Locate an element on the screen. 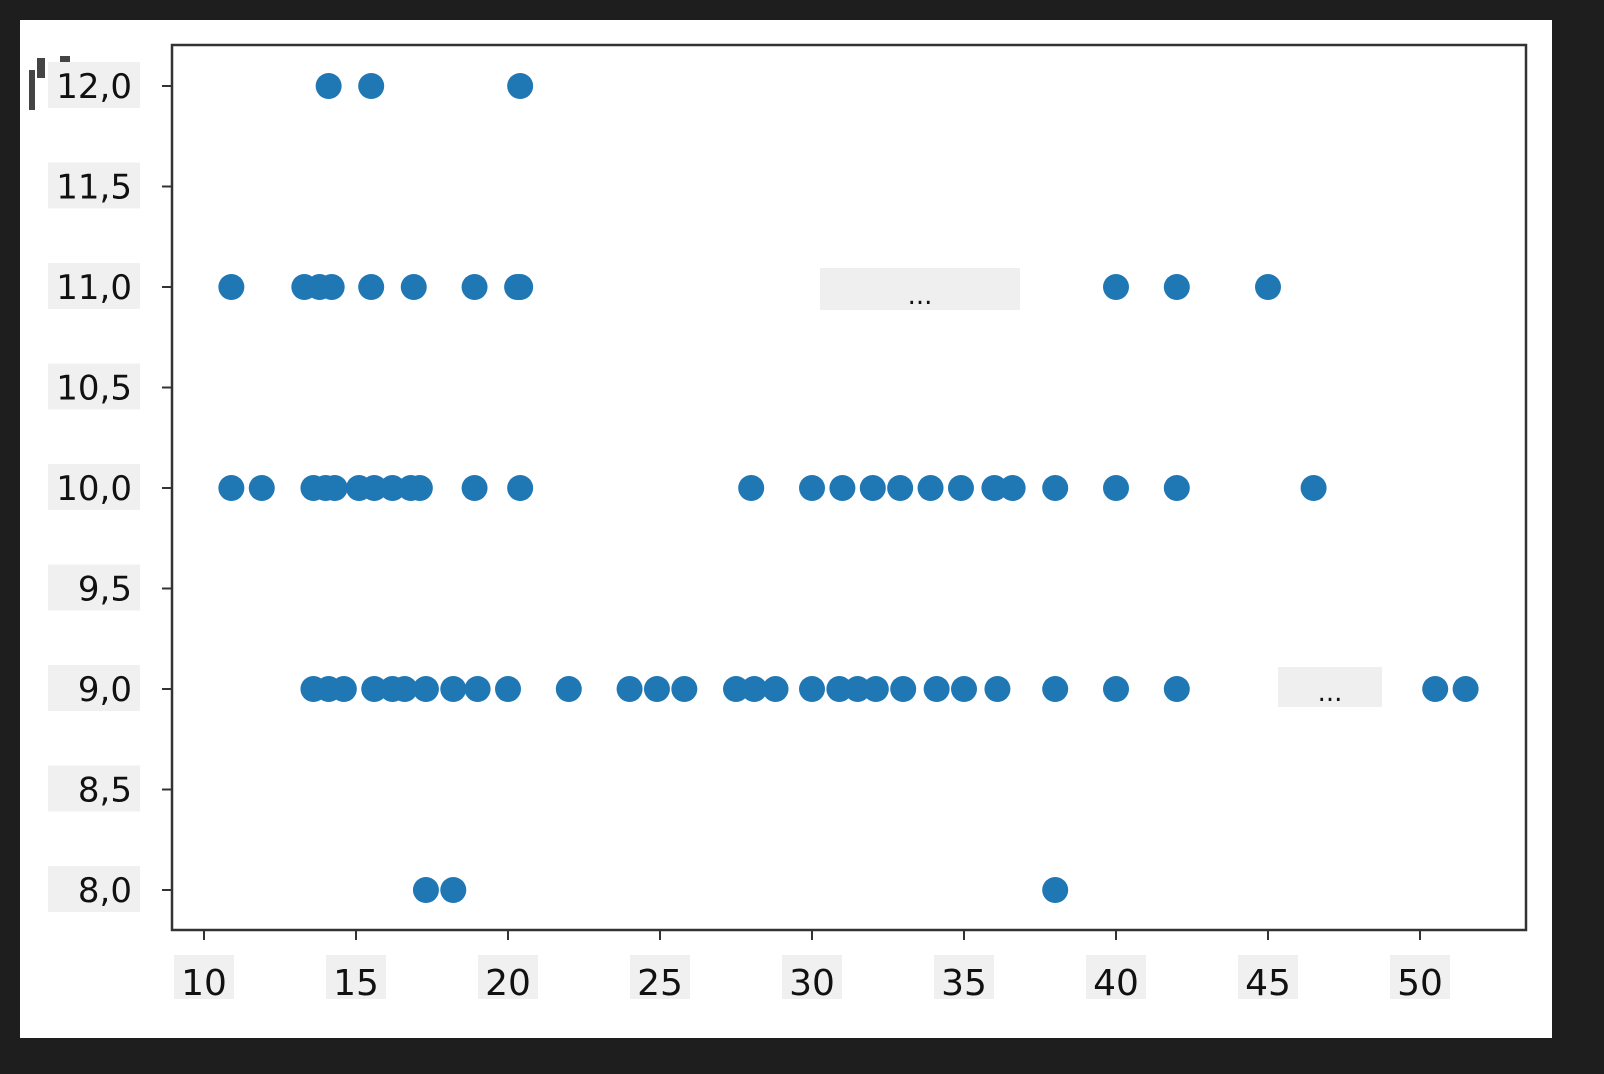  y-tick-label: 11,5 is located at coordinates (94, 188).